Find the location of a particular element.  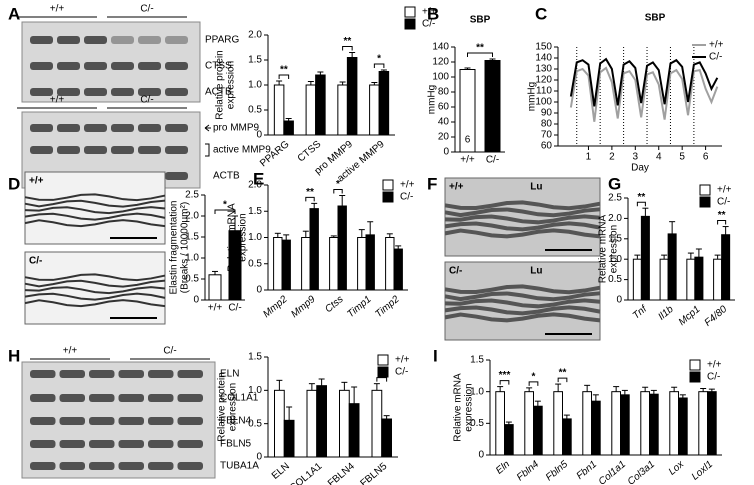

y-tick-label: 40 is located at coordinates (444, 122).